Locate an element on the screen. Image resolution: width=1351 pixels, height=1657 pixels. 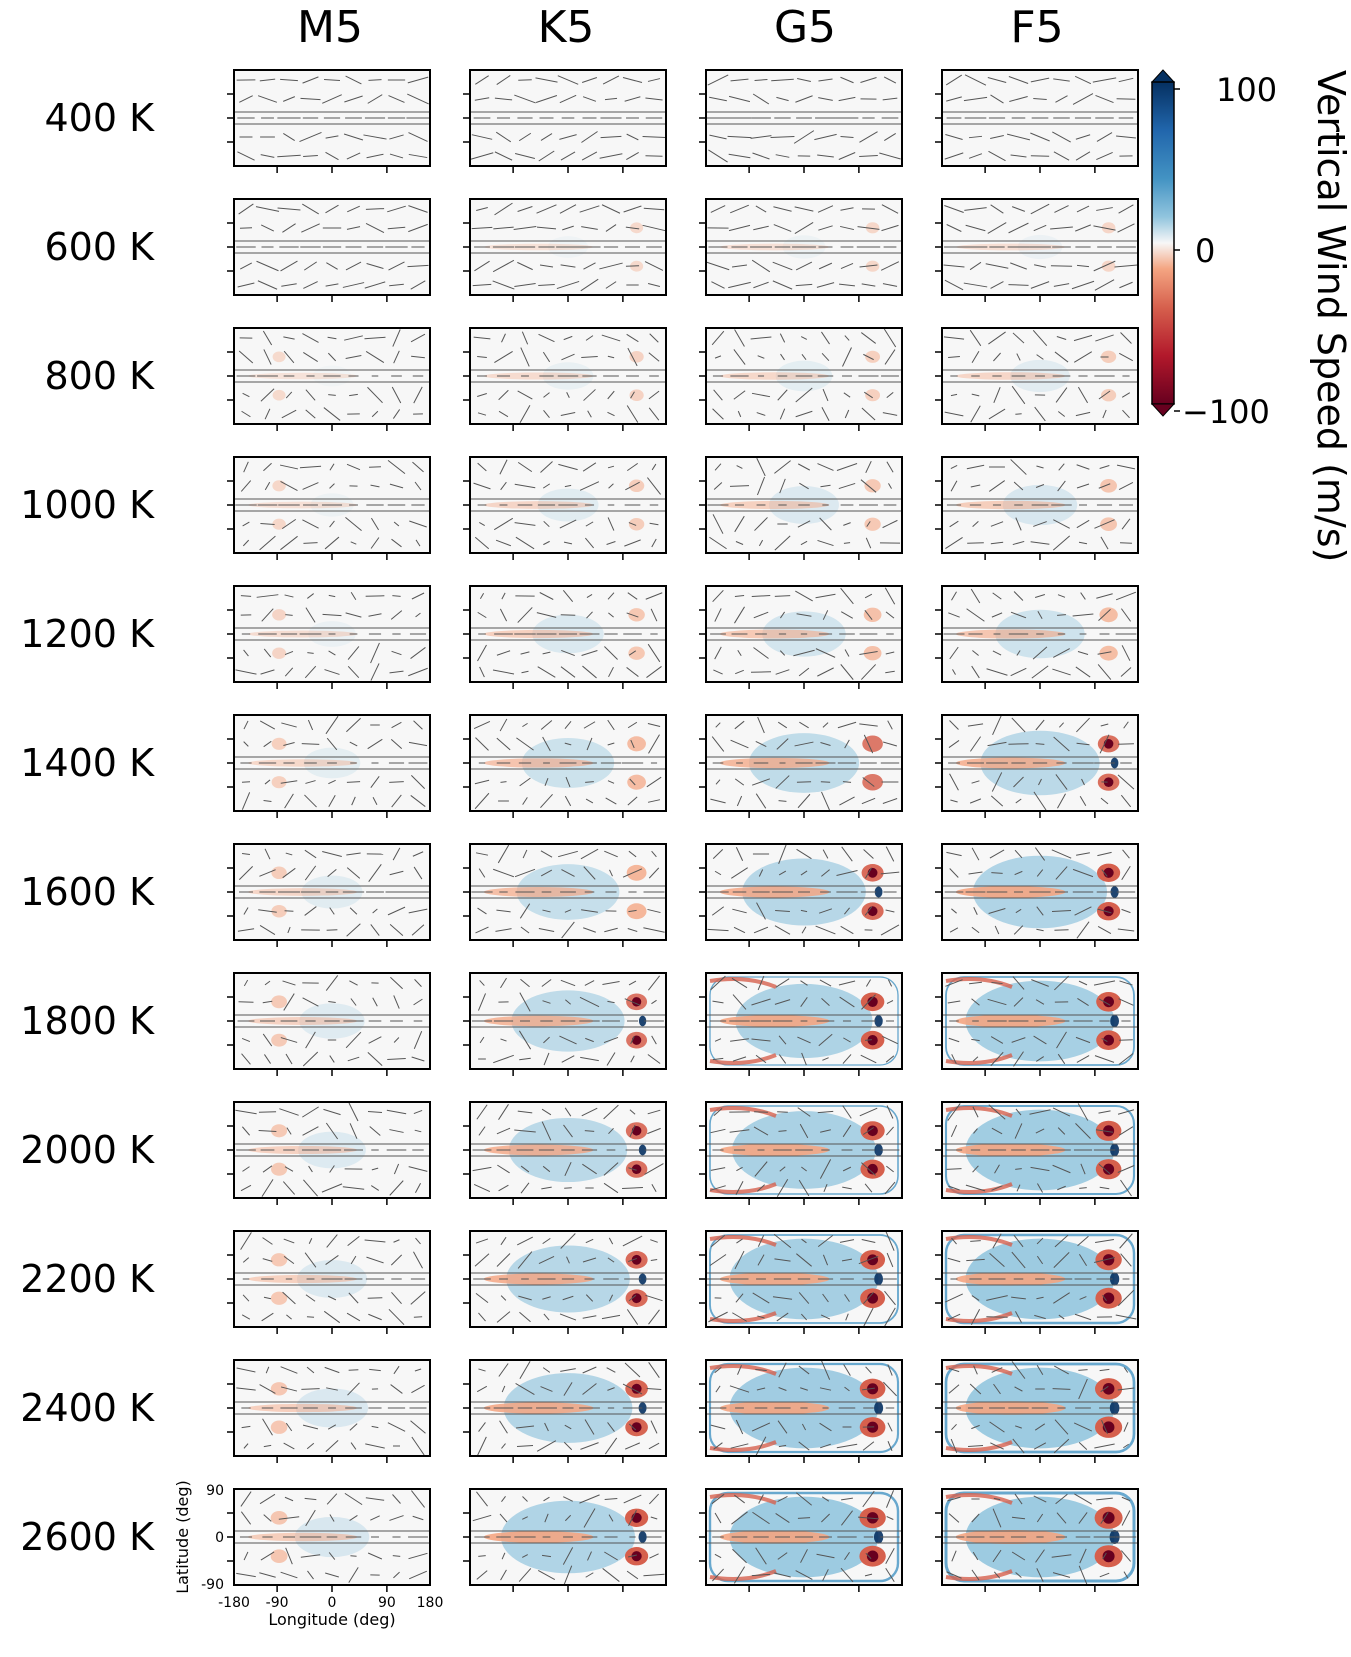
downdraft-core is located at coordinates (879, 1279).